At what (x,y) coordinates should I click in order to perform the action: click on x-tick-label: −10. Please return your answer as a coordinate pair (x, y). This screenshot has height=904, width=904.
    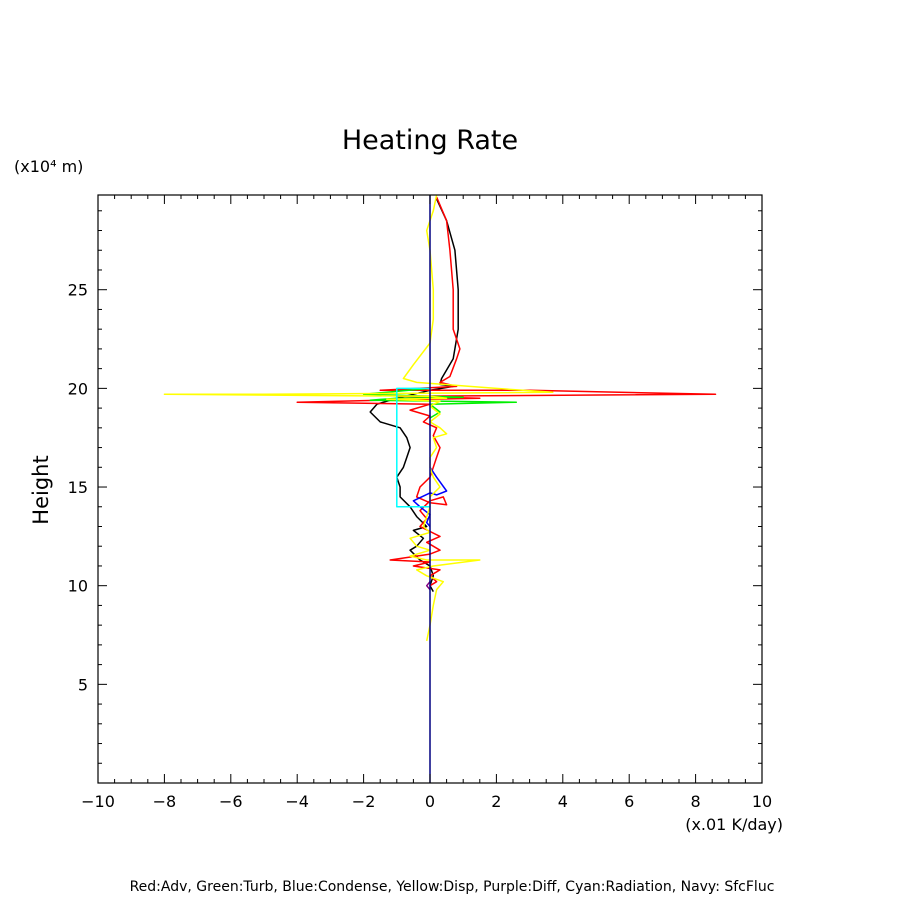
    Looking at the image, I should click on (98, 801).